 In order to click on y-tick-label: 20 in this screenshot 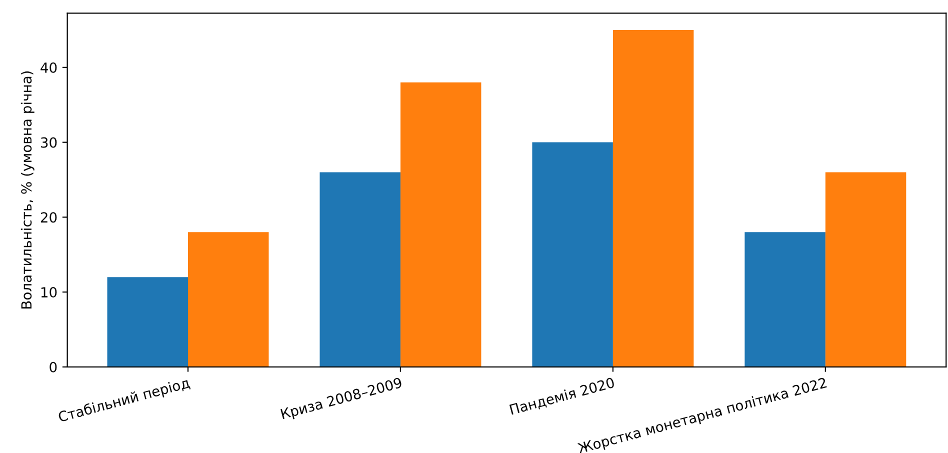, I will do `click(48, 217)`.